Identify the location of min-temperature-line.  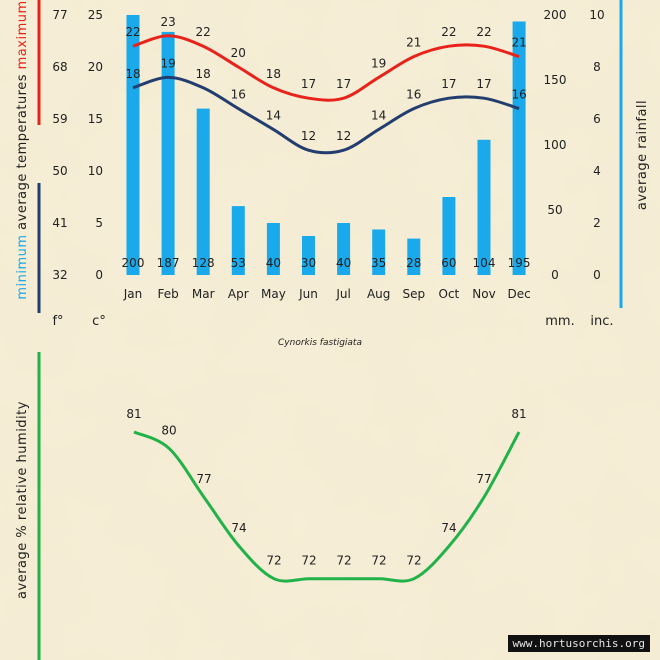
(326, 115).